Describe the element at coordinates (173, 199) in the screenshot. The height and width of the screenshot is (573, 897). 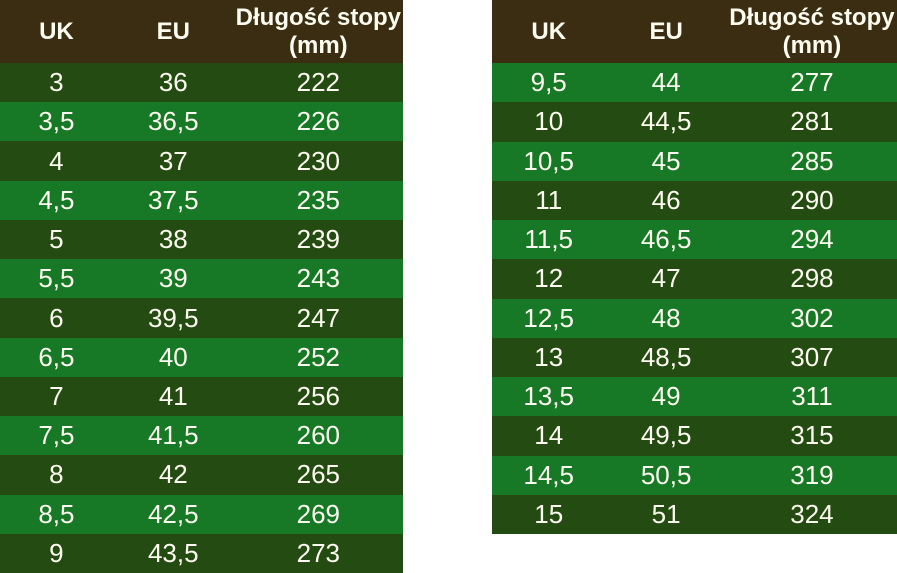
I see `cell-eu: 37,5` at that location.